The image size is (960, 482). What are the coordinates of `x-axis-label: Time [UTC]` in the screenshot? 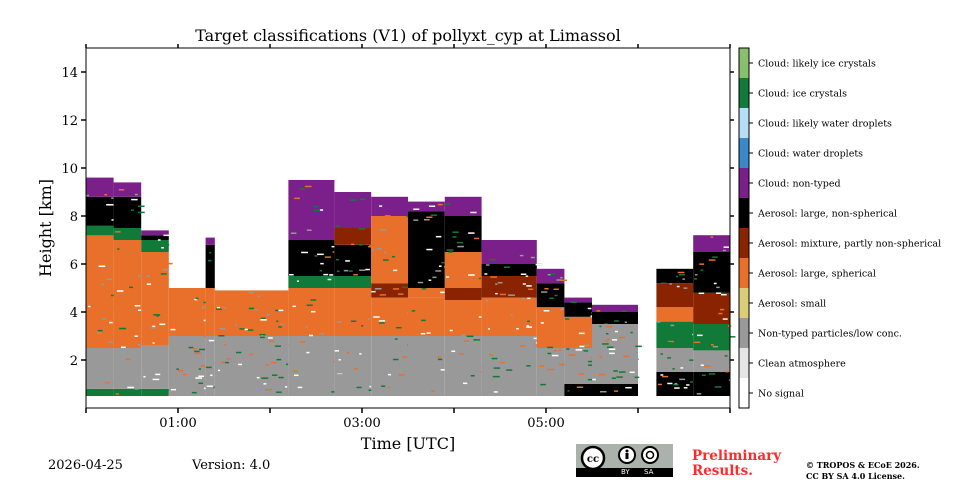 It's located at (408, 443).